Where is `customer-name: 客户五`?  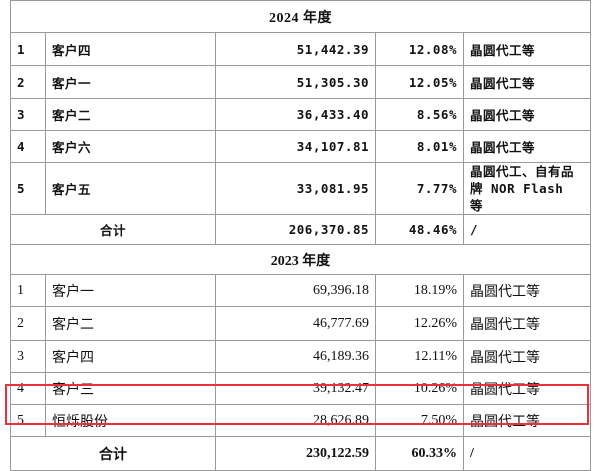
customer-name: 客户五 is located at coordinates (130, 188).